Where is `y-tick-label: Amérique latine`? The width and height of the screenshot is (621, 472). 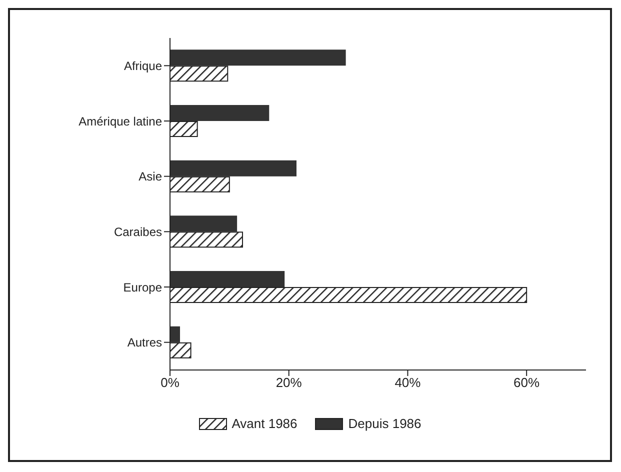 y-tick-label: Amérique latine is located at coordinates (120, 121).